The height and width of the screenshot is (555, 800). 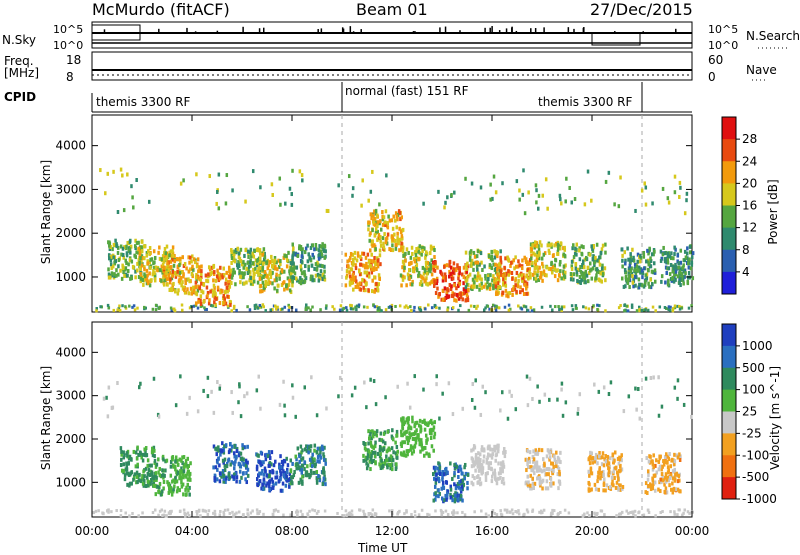 I want to click on velocity-panel-colorbar-swatch, so click(x=729, y=488).